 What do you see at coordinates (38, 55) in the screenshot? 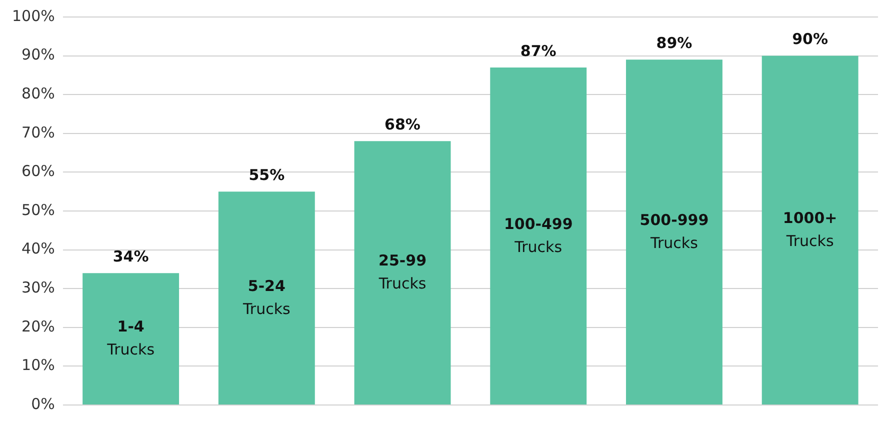
I see `y-tick-label: 90%` at bounding box center [38, 55].